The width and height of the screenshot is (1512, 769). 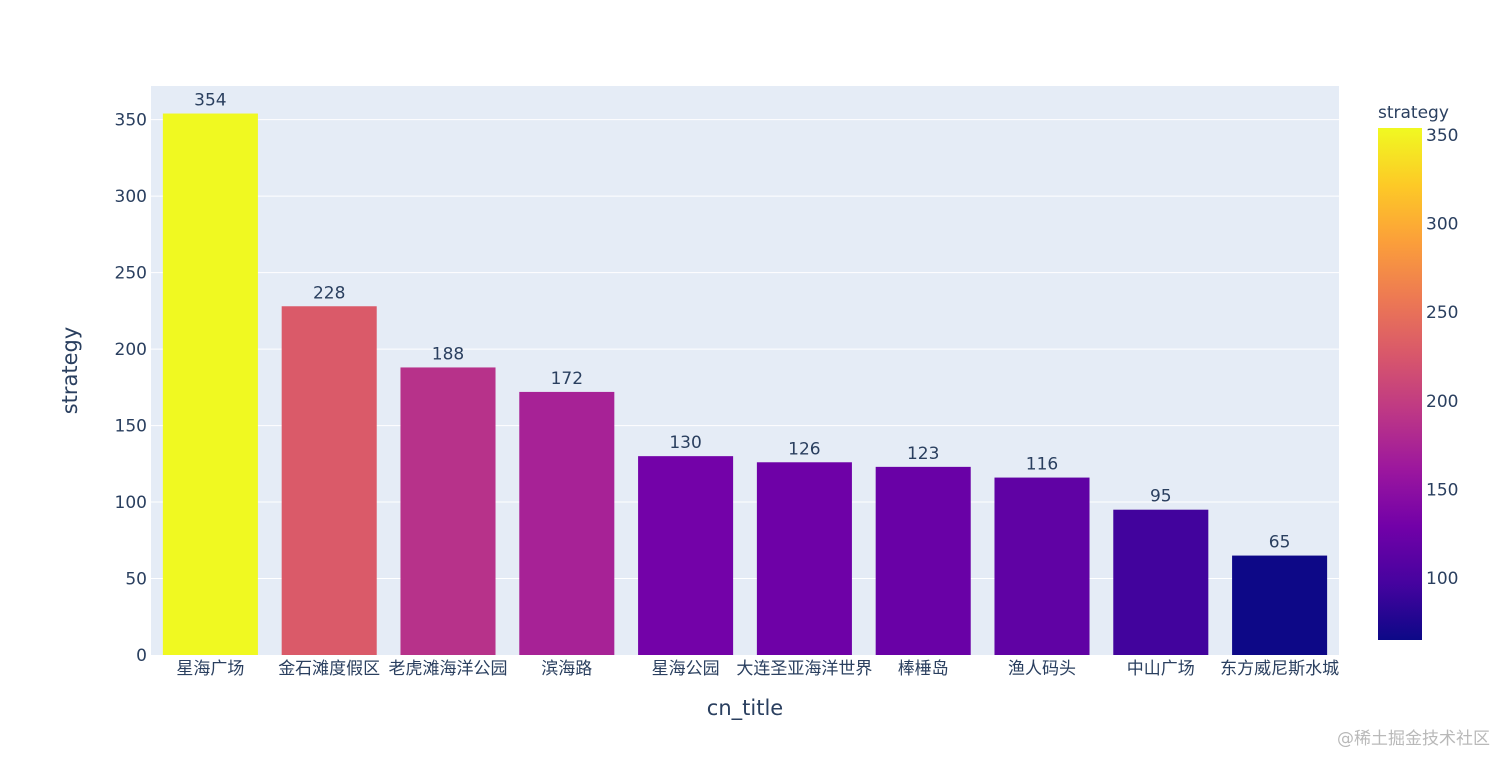 What do you see at coordinates (141, 656) in the screenshot?
I see `y-tick-label: 0` at bounding box center [141, 656].